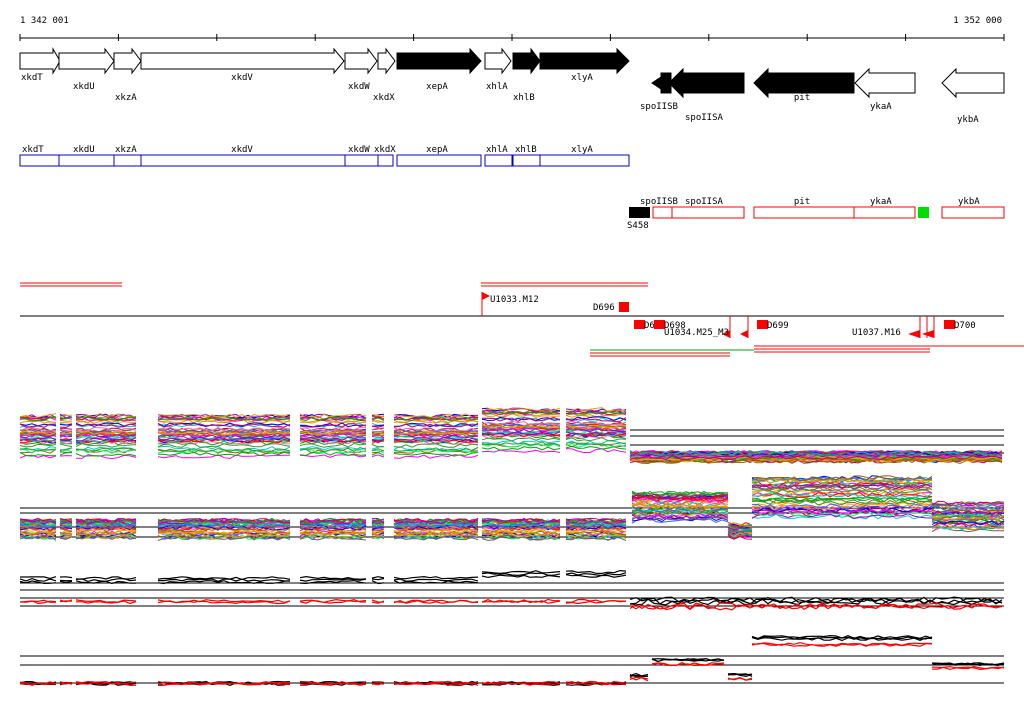  What do you see at coordinates (638, 226) in the screenshot?
I see `label-s458: S458` at bounding box center [638, 226].